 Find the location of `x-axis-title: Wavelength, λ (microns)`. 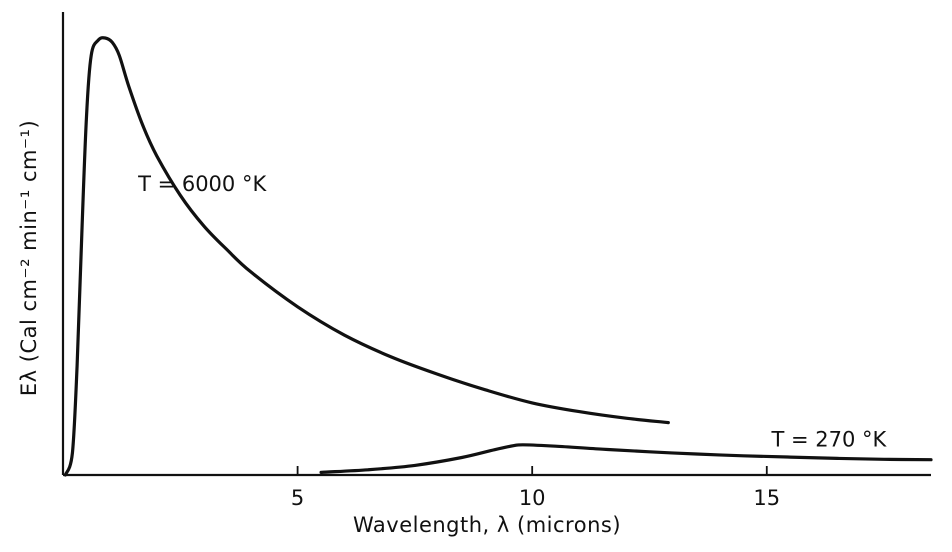

x-axis-title: Wavelength, λ (microns) is located at coordinates (487, 525).